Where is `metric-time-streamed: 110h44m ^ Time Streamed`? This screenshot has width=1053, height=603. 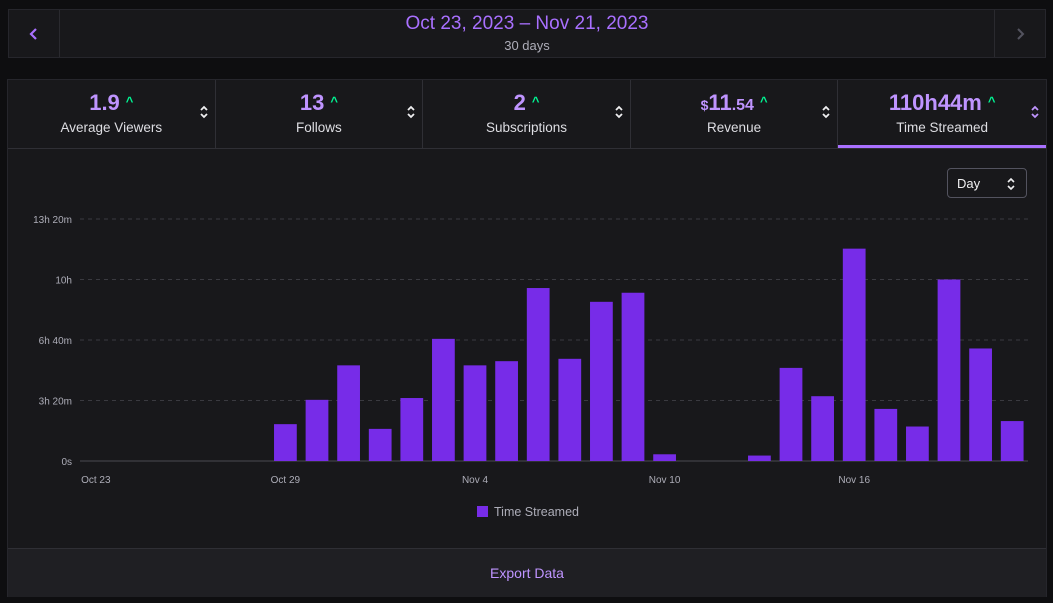 metric-time-streamed: 110h44m ^ Time Streamed is located at coordinates (942, 114).